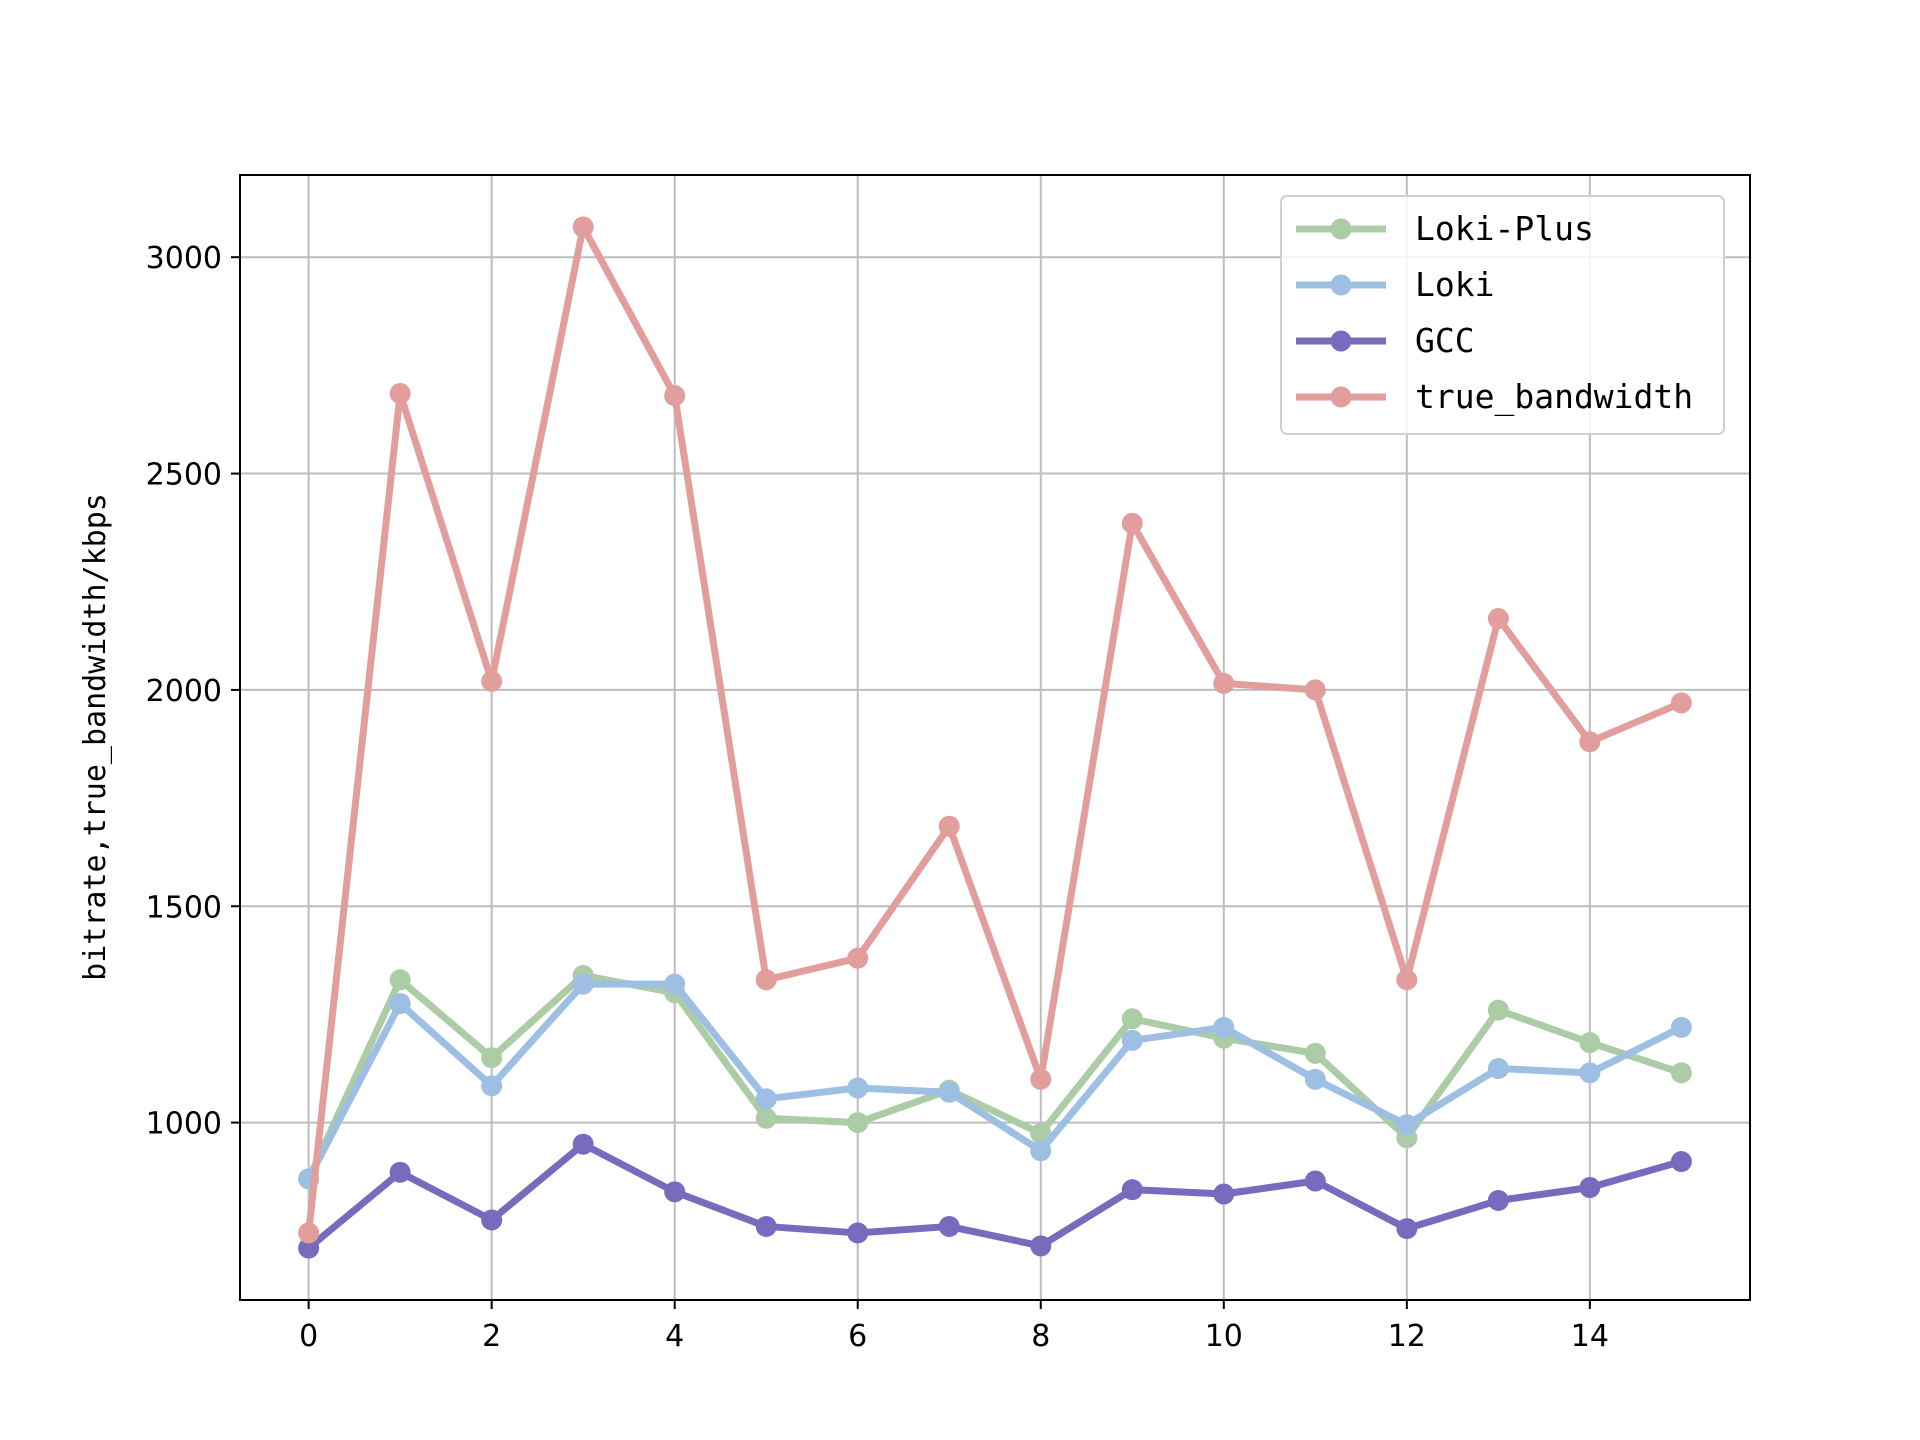 This screenshot has width=1920, height=1440. What do you see at coordinates (184, 475) in the screenshot?
I see `y-tick-label: 2500` at bounding box center [184, 475].